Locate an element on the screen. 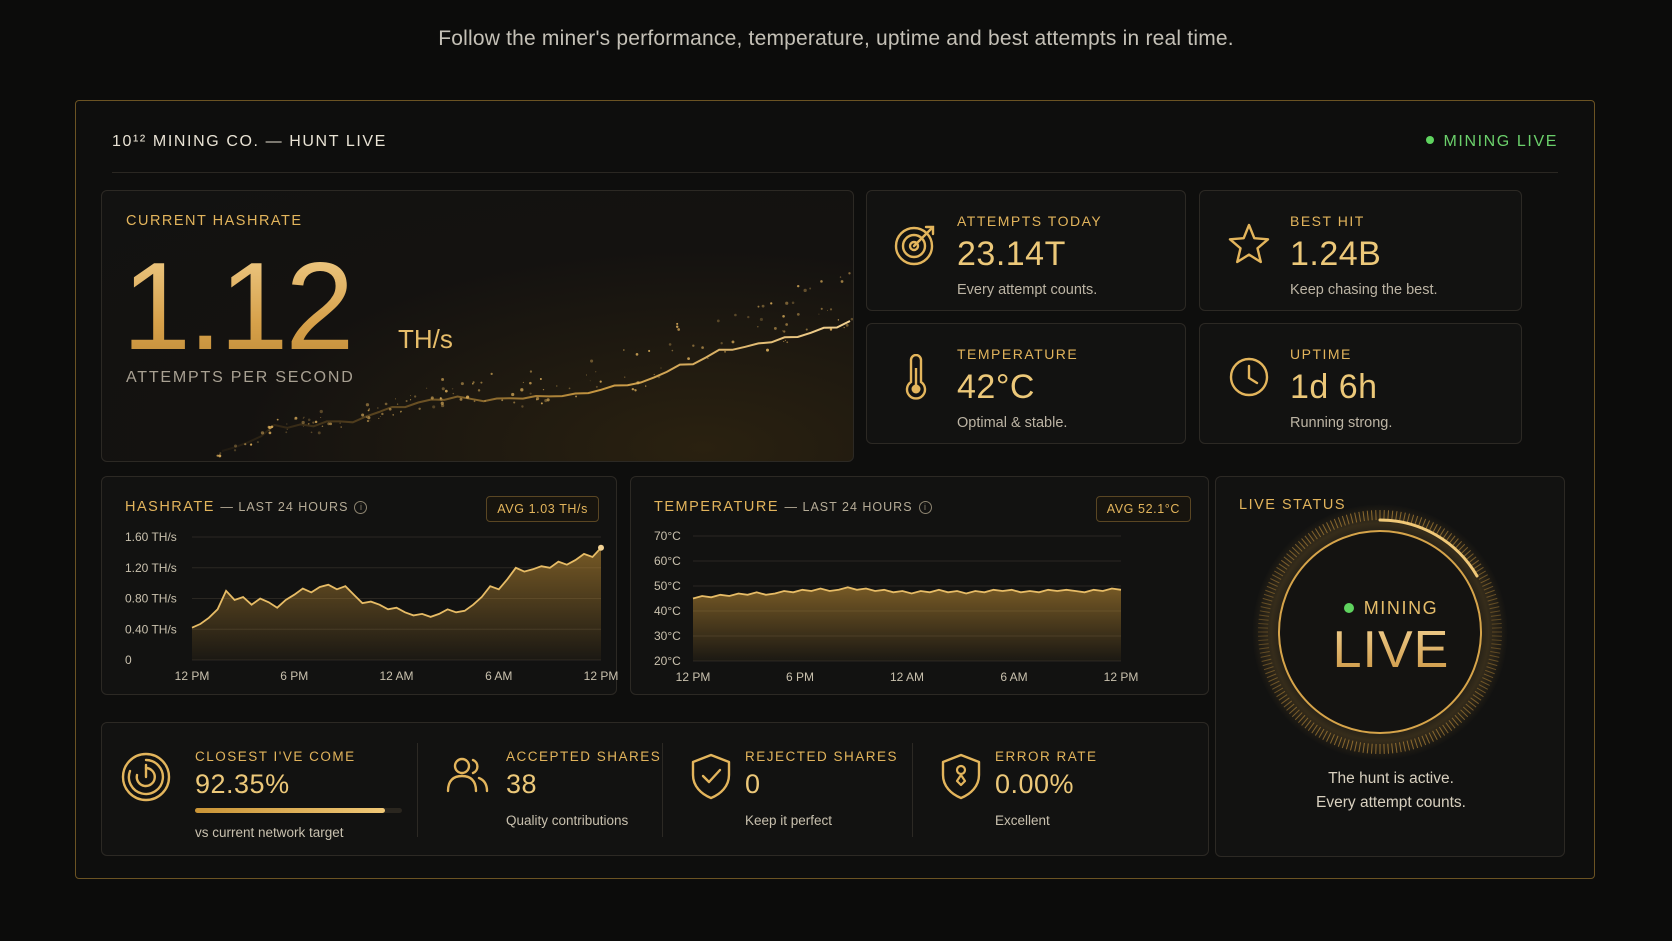 Image resolution: width=1672 pixels, height=941 pixels. shield-check-icon is located at coordinates (711, 776).